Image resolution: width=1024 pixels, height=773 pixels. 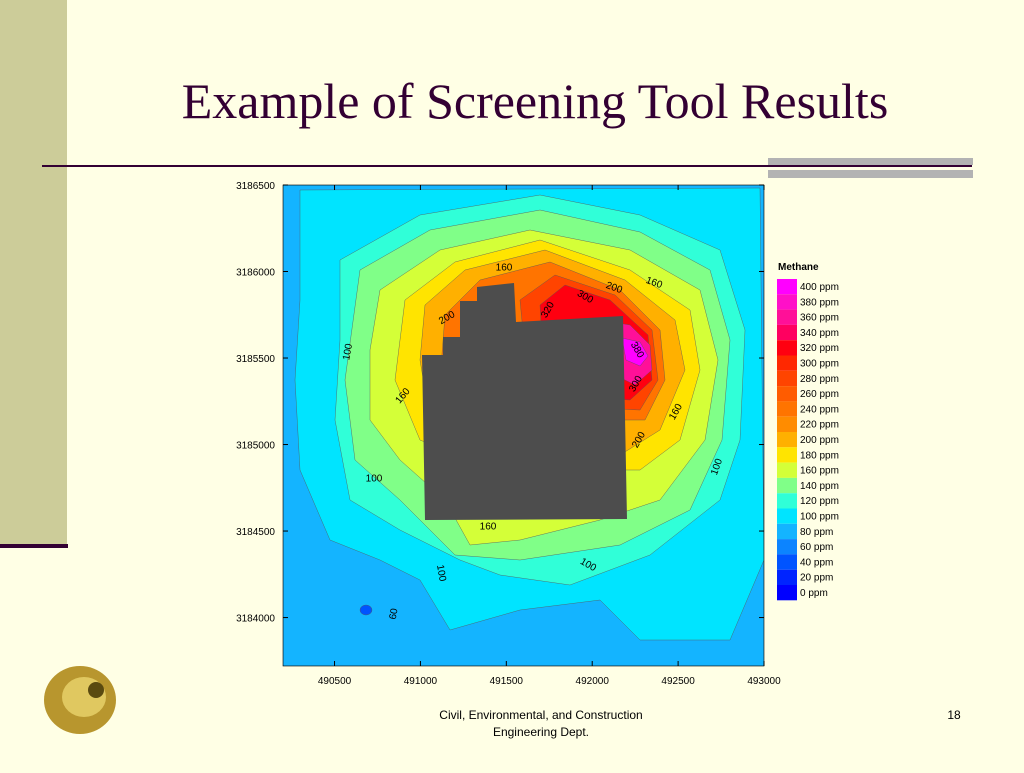 I want to click on legend-label: 0 ppm, so click(x=814, y=593).